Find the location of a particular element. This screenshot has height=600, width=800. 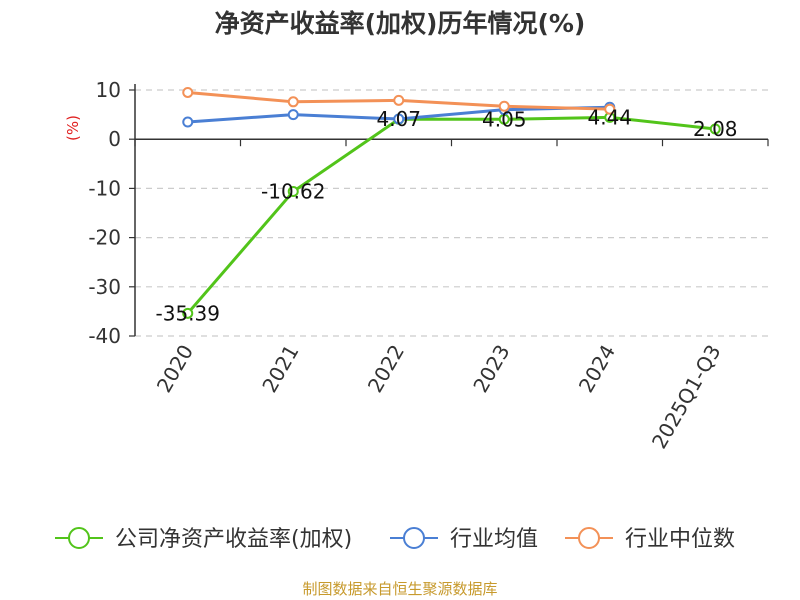

legend: 公司净资产收益率(加权) 行业均值 行业中位数 is located at coordinates (395, 539).